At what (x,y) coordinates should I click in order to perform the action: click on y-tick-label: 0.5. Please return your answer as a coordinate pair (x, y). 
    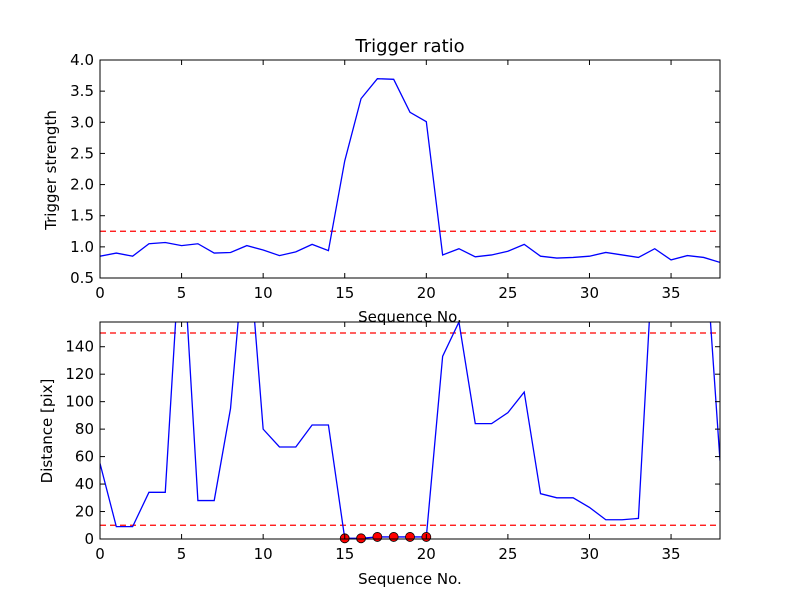
    Looking at the image, I should click on (82, 278).